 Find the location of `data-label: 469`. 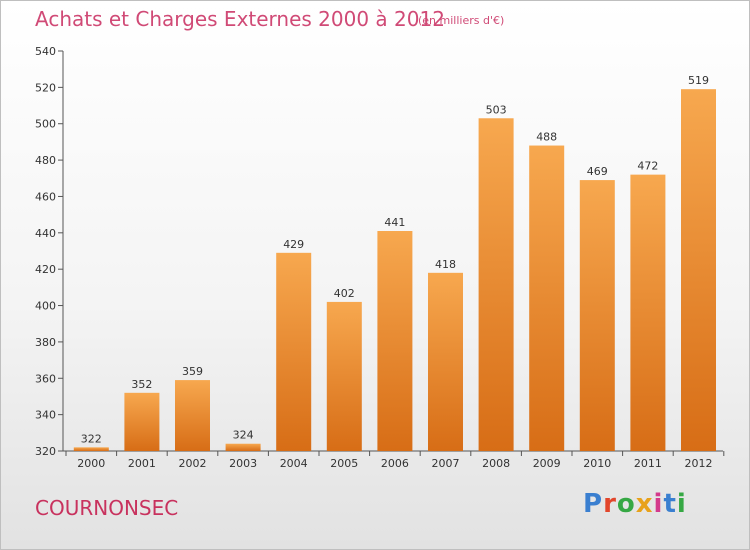

data-label: 469 is located at coordinates (597, 171).